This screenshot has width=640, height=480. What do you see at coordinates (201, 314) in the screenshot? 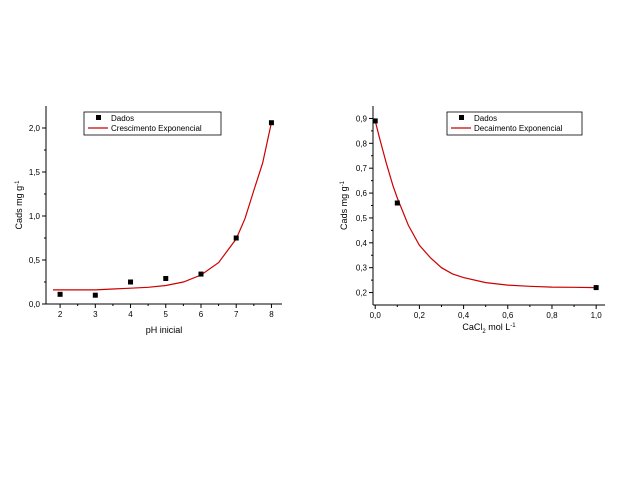
I see `x-tick-label: 6` at bounding box center [201, 314].